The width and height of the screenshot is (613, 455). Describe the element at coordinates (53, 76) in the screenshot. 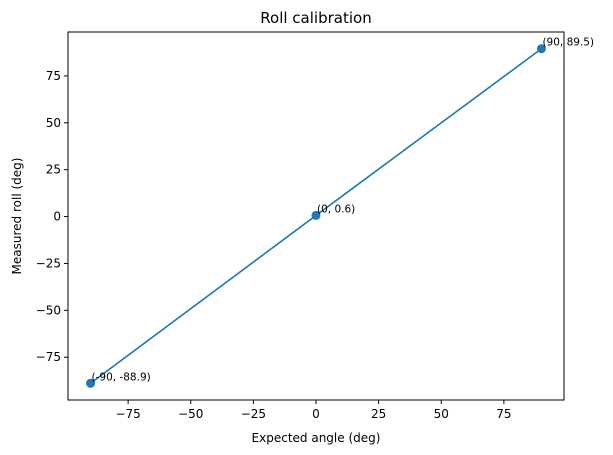

I see `y-tick-label: 75` at that location.